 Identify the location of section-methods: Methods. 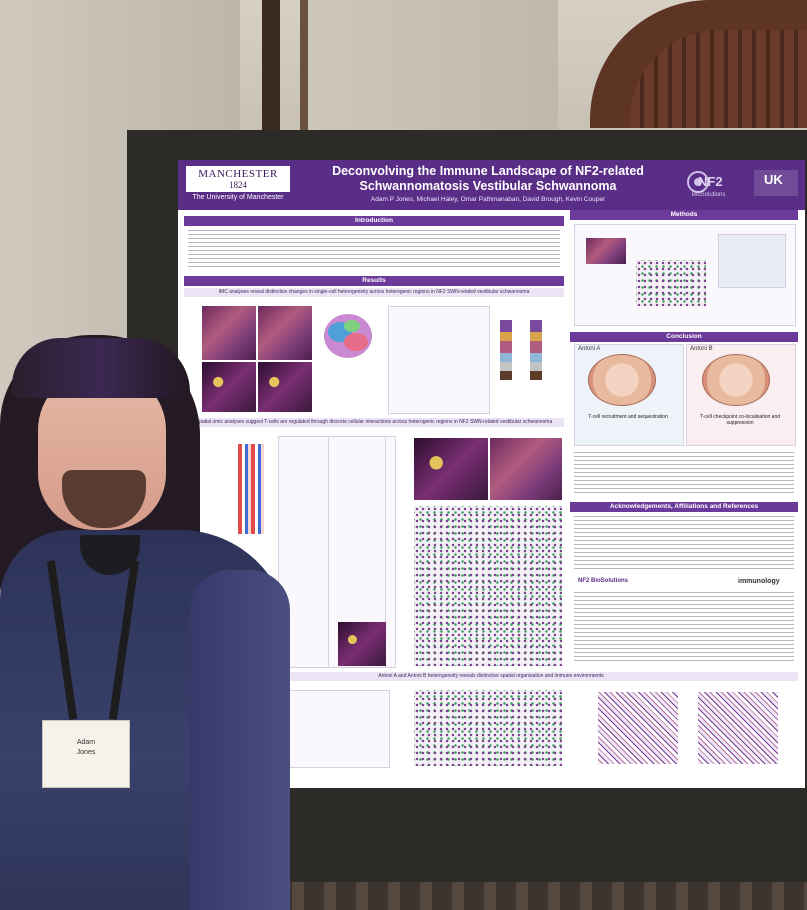
(684, 215).